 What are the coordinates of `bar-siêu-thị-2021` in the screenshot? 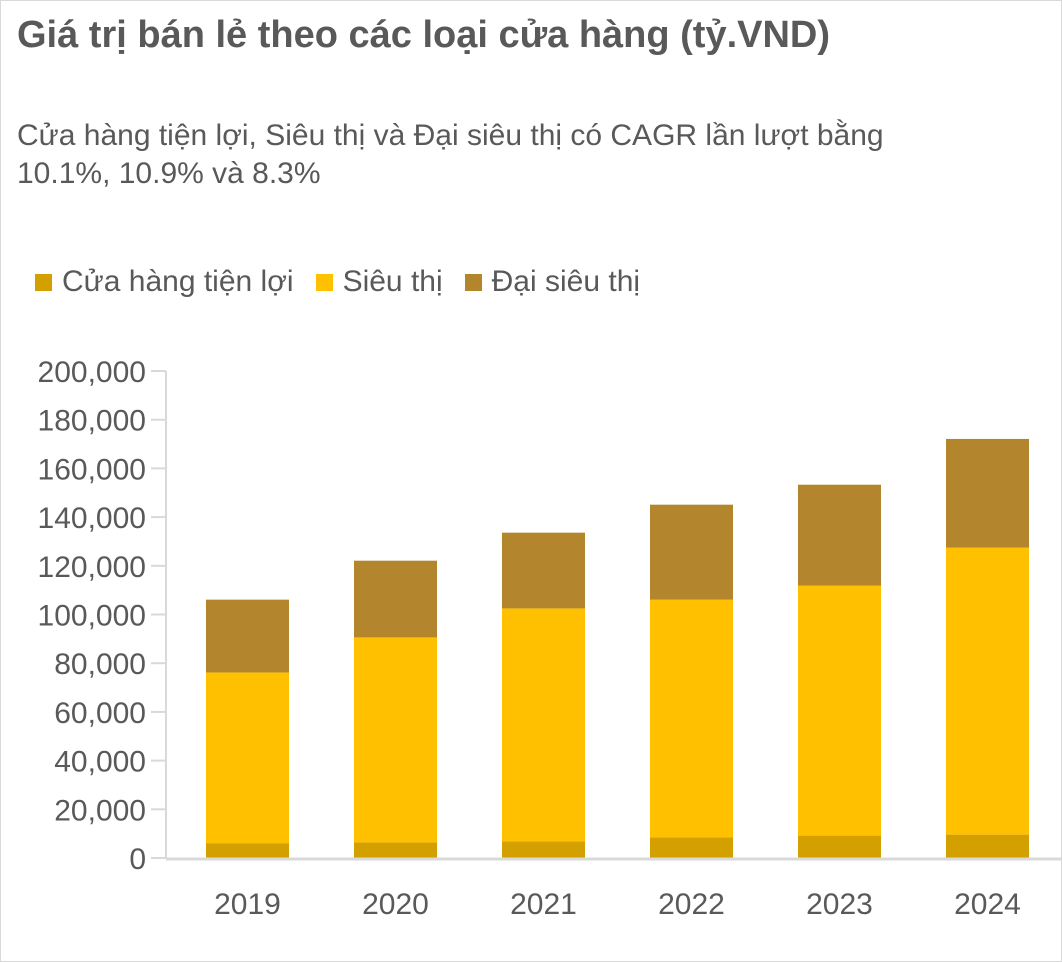 It's located at (543, 725).